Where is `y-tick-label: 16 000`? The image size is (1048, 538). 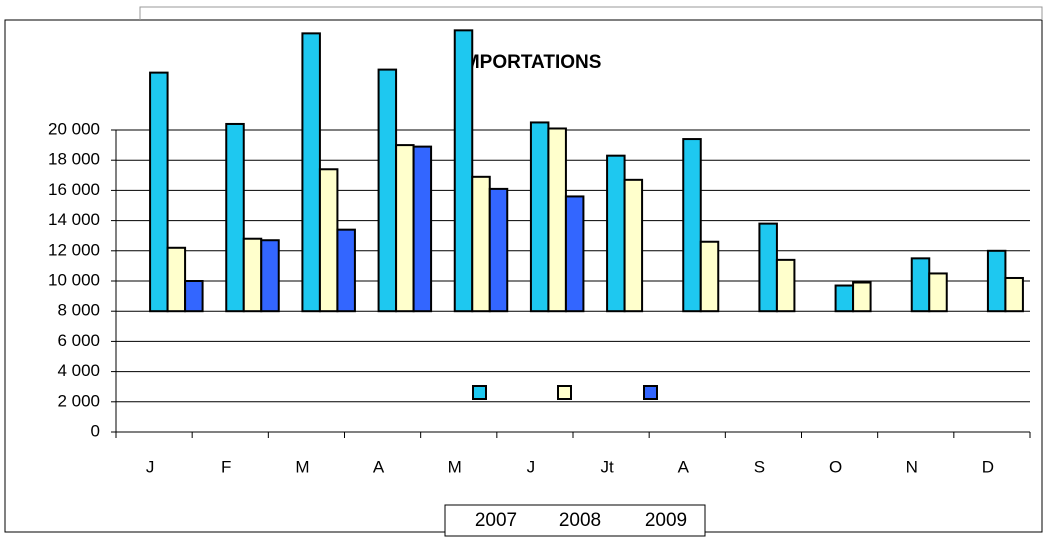
y-tick-label: 16 000 is located at coordinates (74, 189).